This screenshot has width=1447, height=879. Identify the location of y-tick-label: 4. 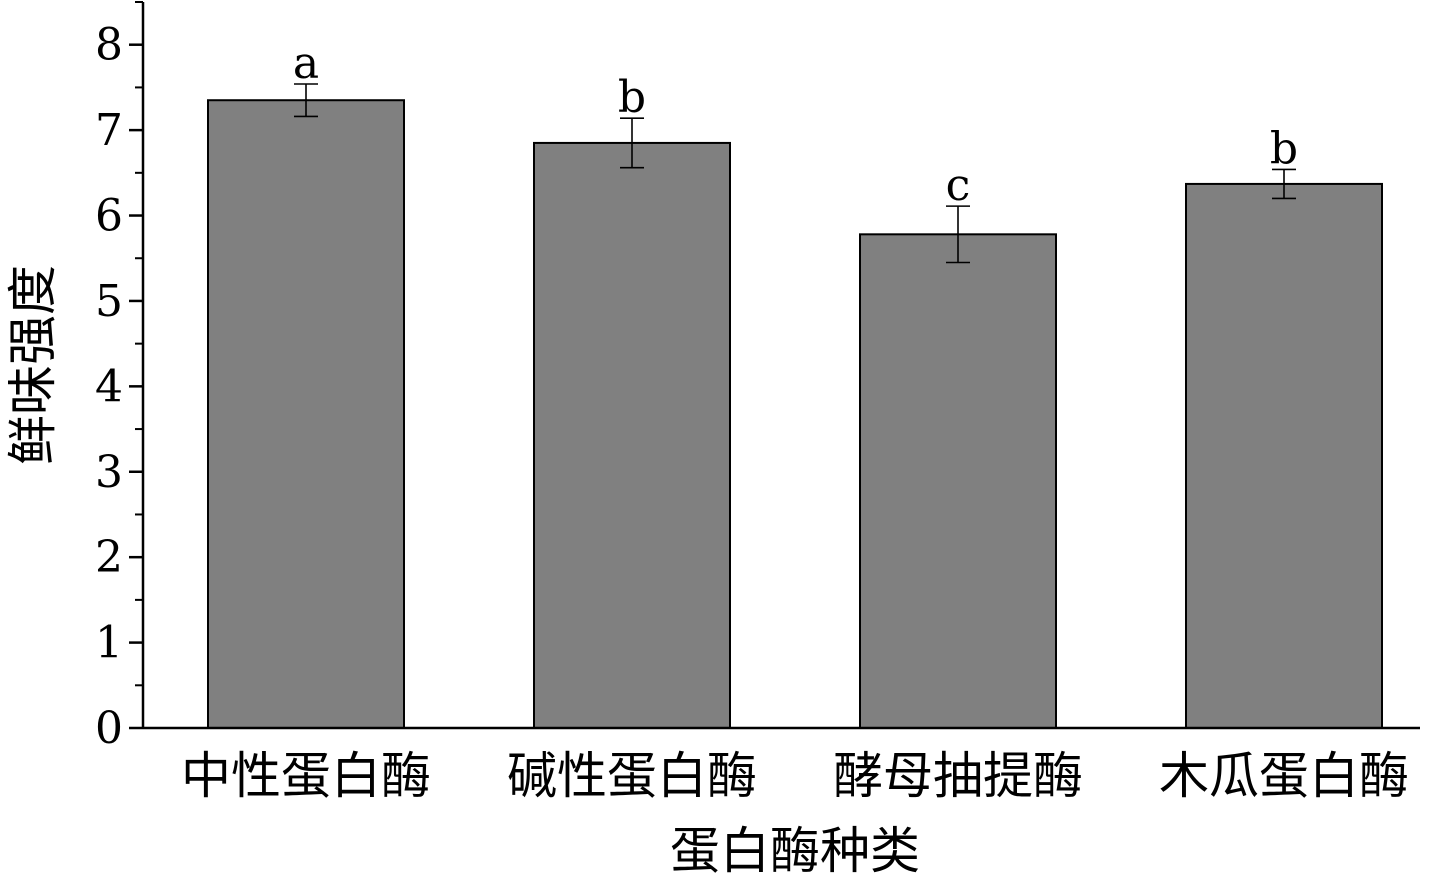
(109, 386).